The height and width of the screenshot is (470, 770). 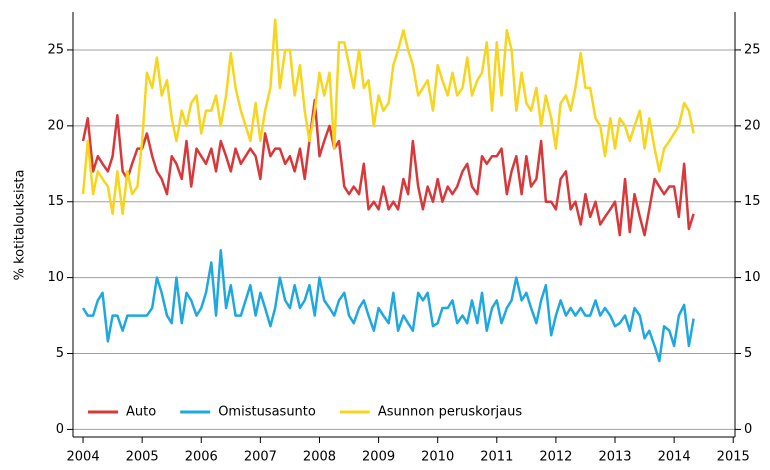 I want to click on legend-label: Auto, so click(x=141, y=412).